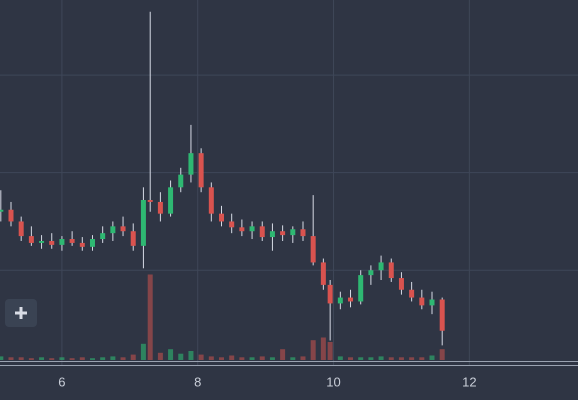  I want to click on x-tick-label: 10, so click(333, 381).